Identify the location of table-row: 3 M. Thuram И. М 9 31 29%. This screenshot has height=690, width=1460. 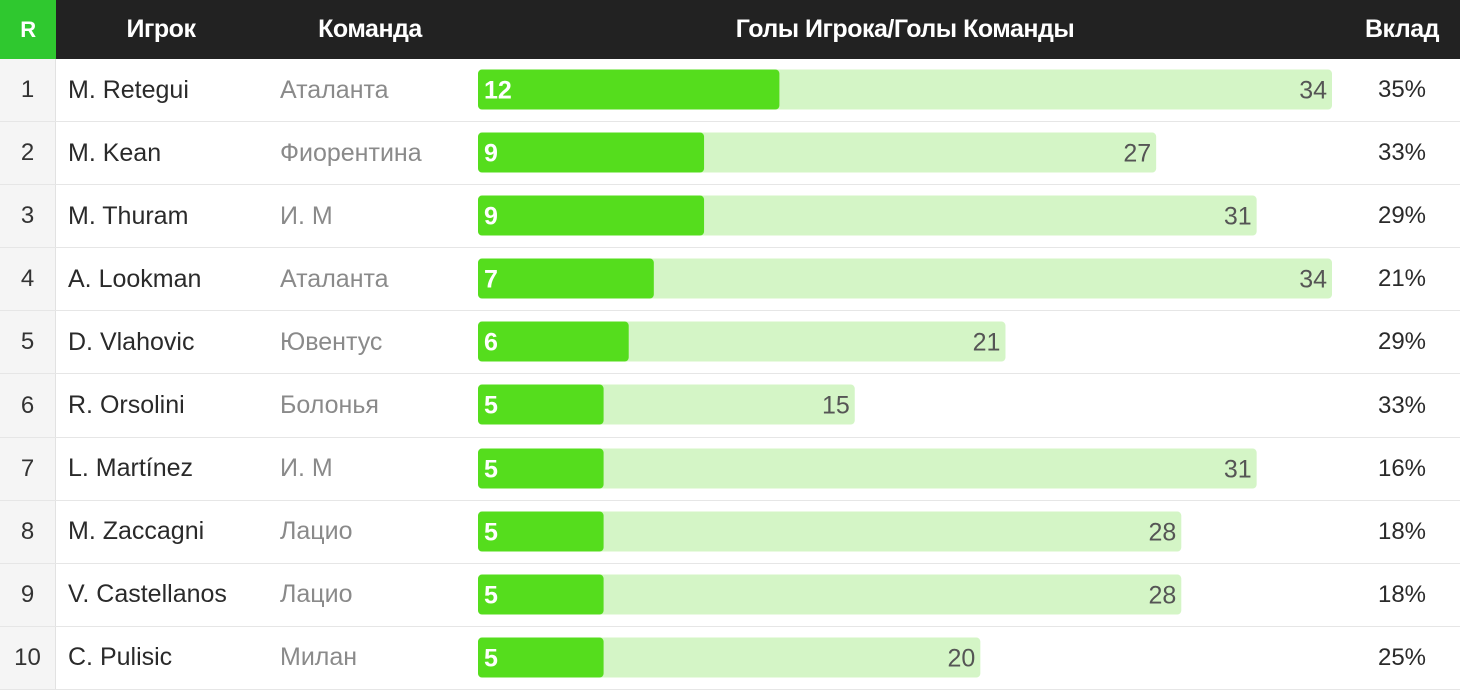
(730, 217).